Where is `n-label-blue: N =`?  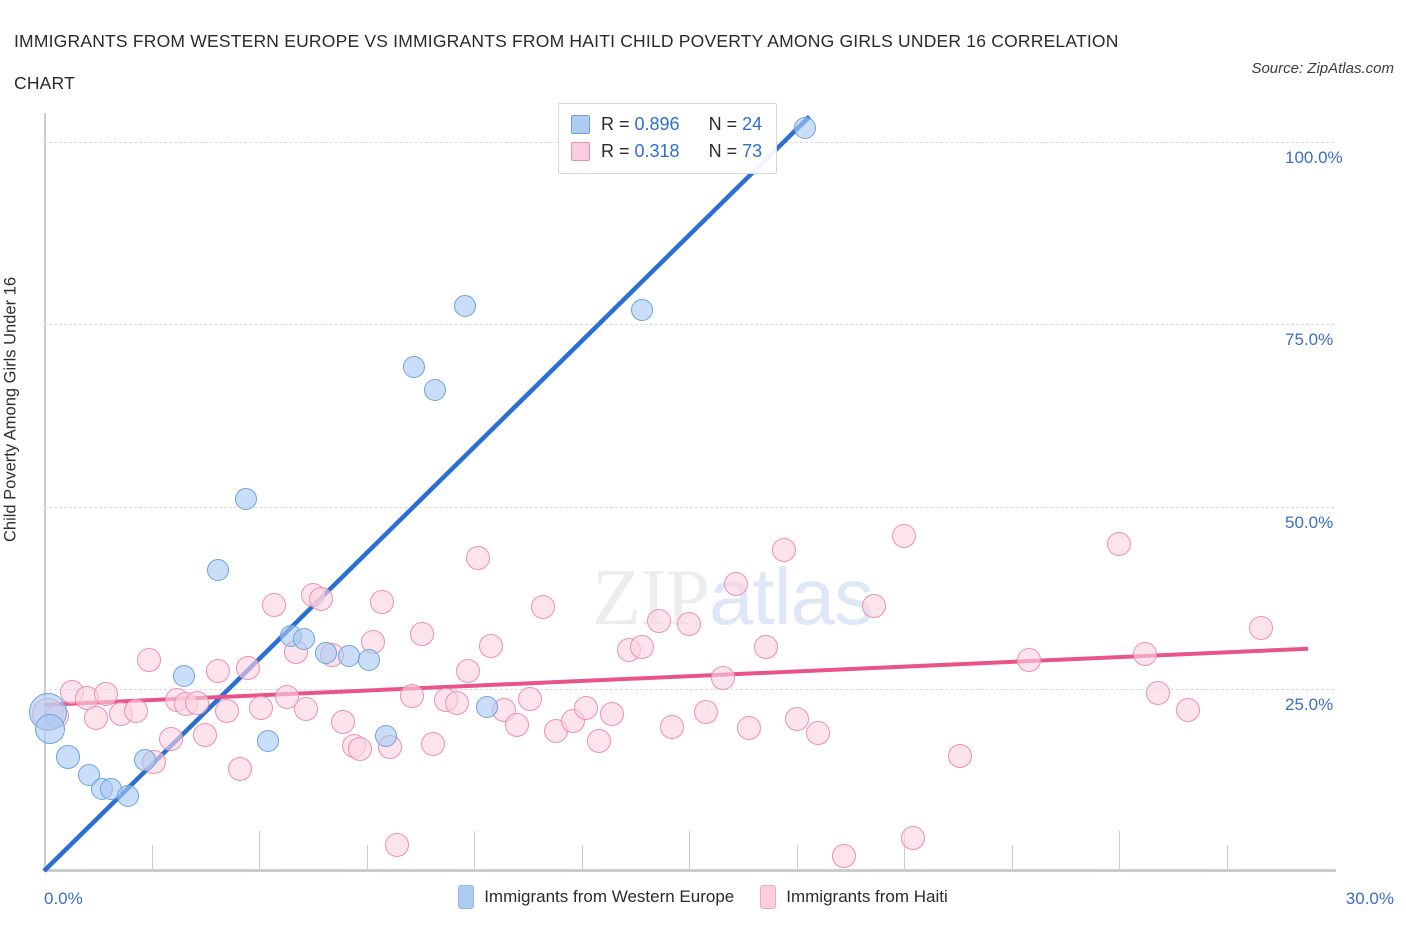 n-label-blue: N = is located at coordinates (723, 124).